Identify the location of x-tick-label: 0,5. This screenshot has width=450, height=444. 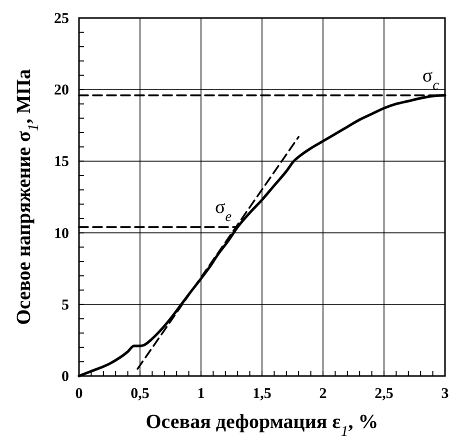
(140, 394).